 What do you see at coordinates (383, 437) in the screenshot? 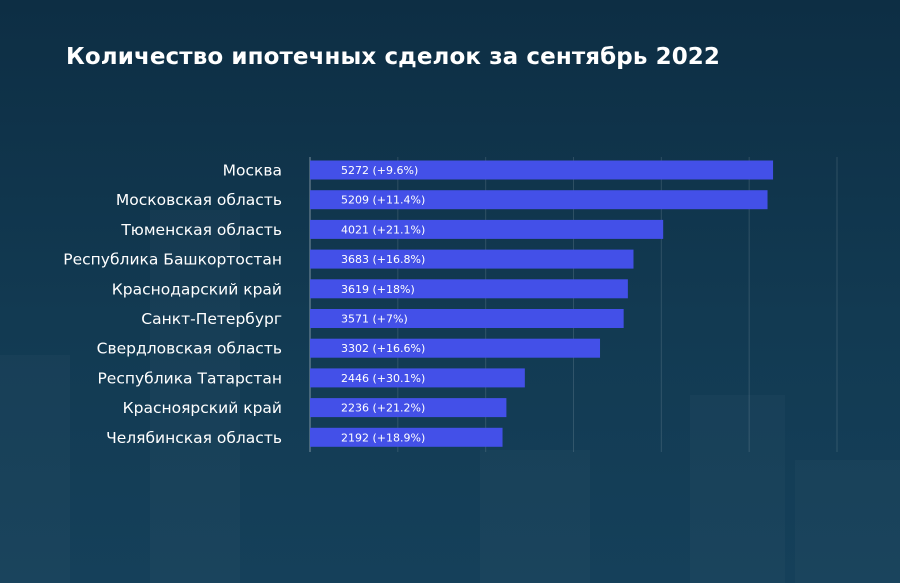
I see `data-label: 2192 (+18.9%)` at bounding box center [383, 437].